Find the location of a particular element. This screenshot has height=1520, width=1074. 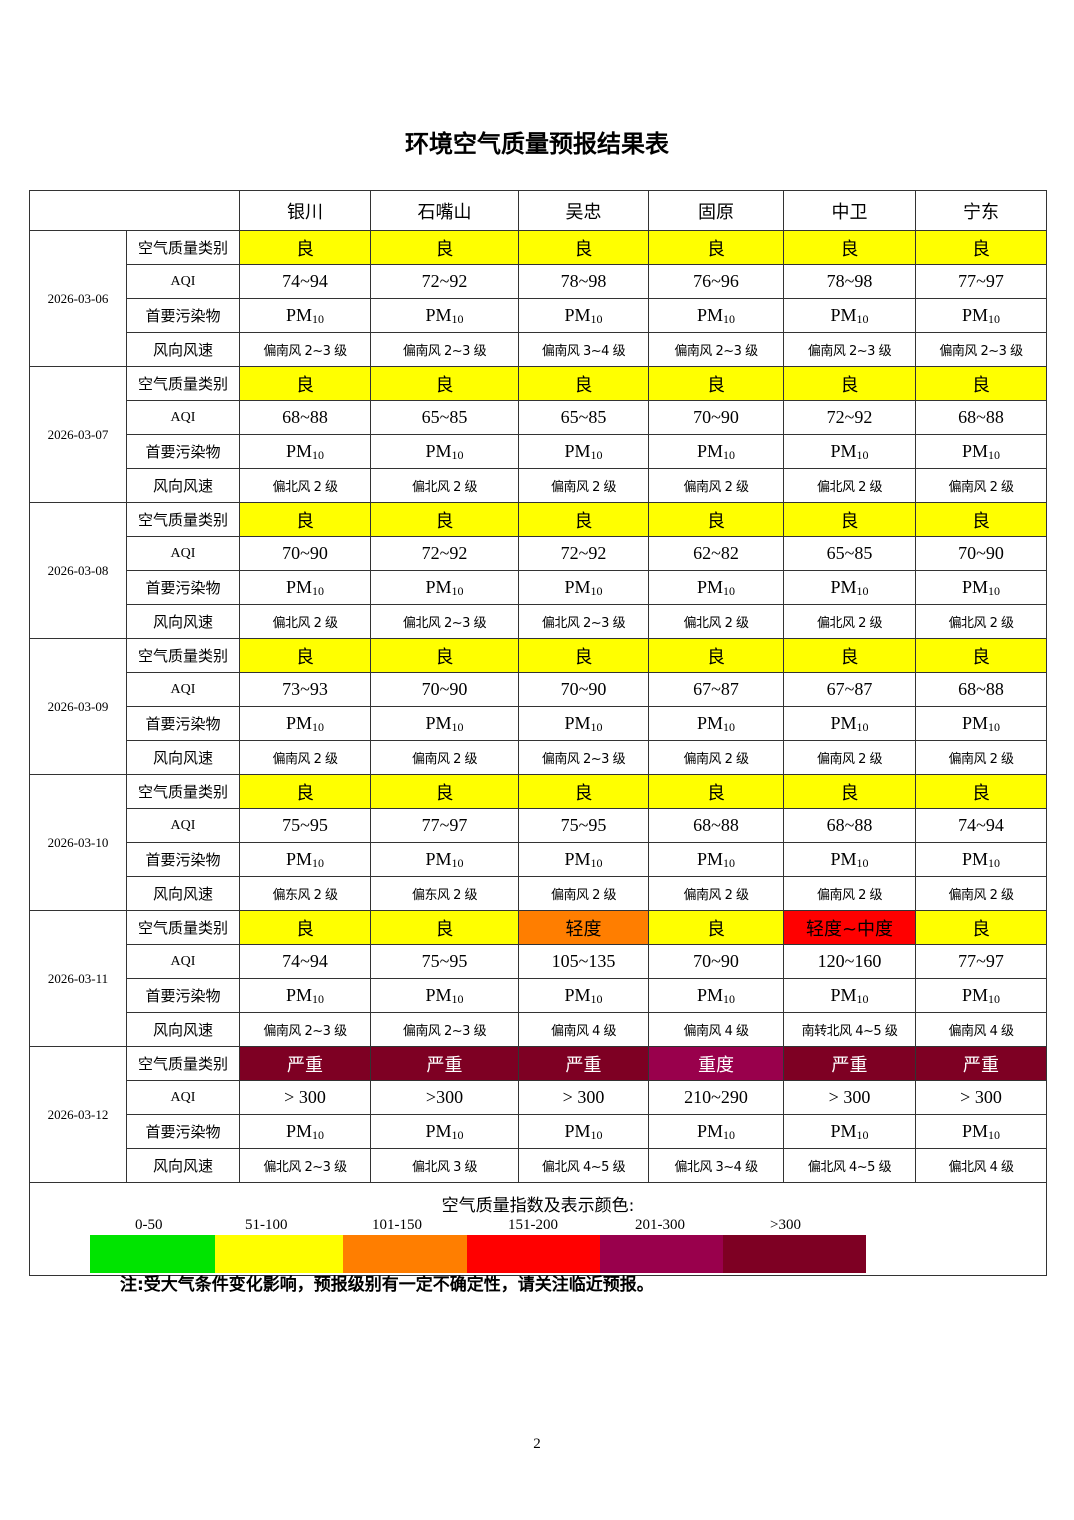

date-cell: 2026-03-12 is located at coordinates (78, 1114).